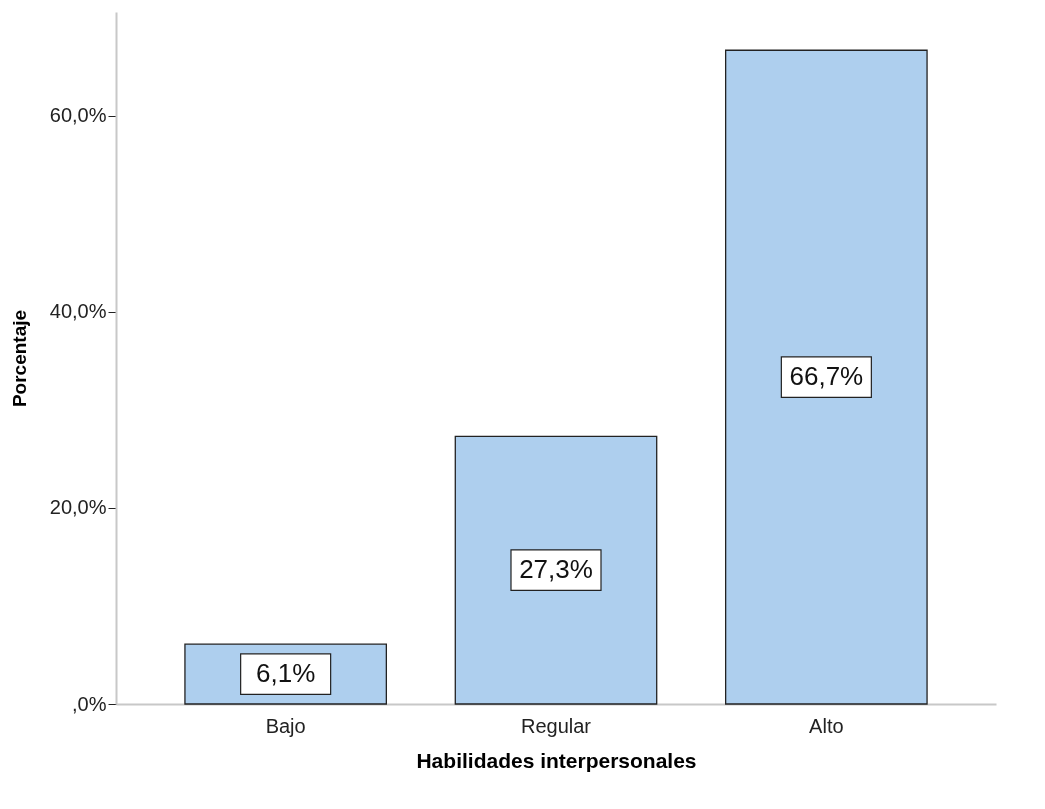 The image size is (1045, 809). What do you see at coordinates (556, 725) in the screenshot?
I see `x-tick-label: Regular` at bounding box center [556, 725].